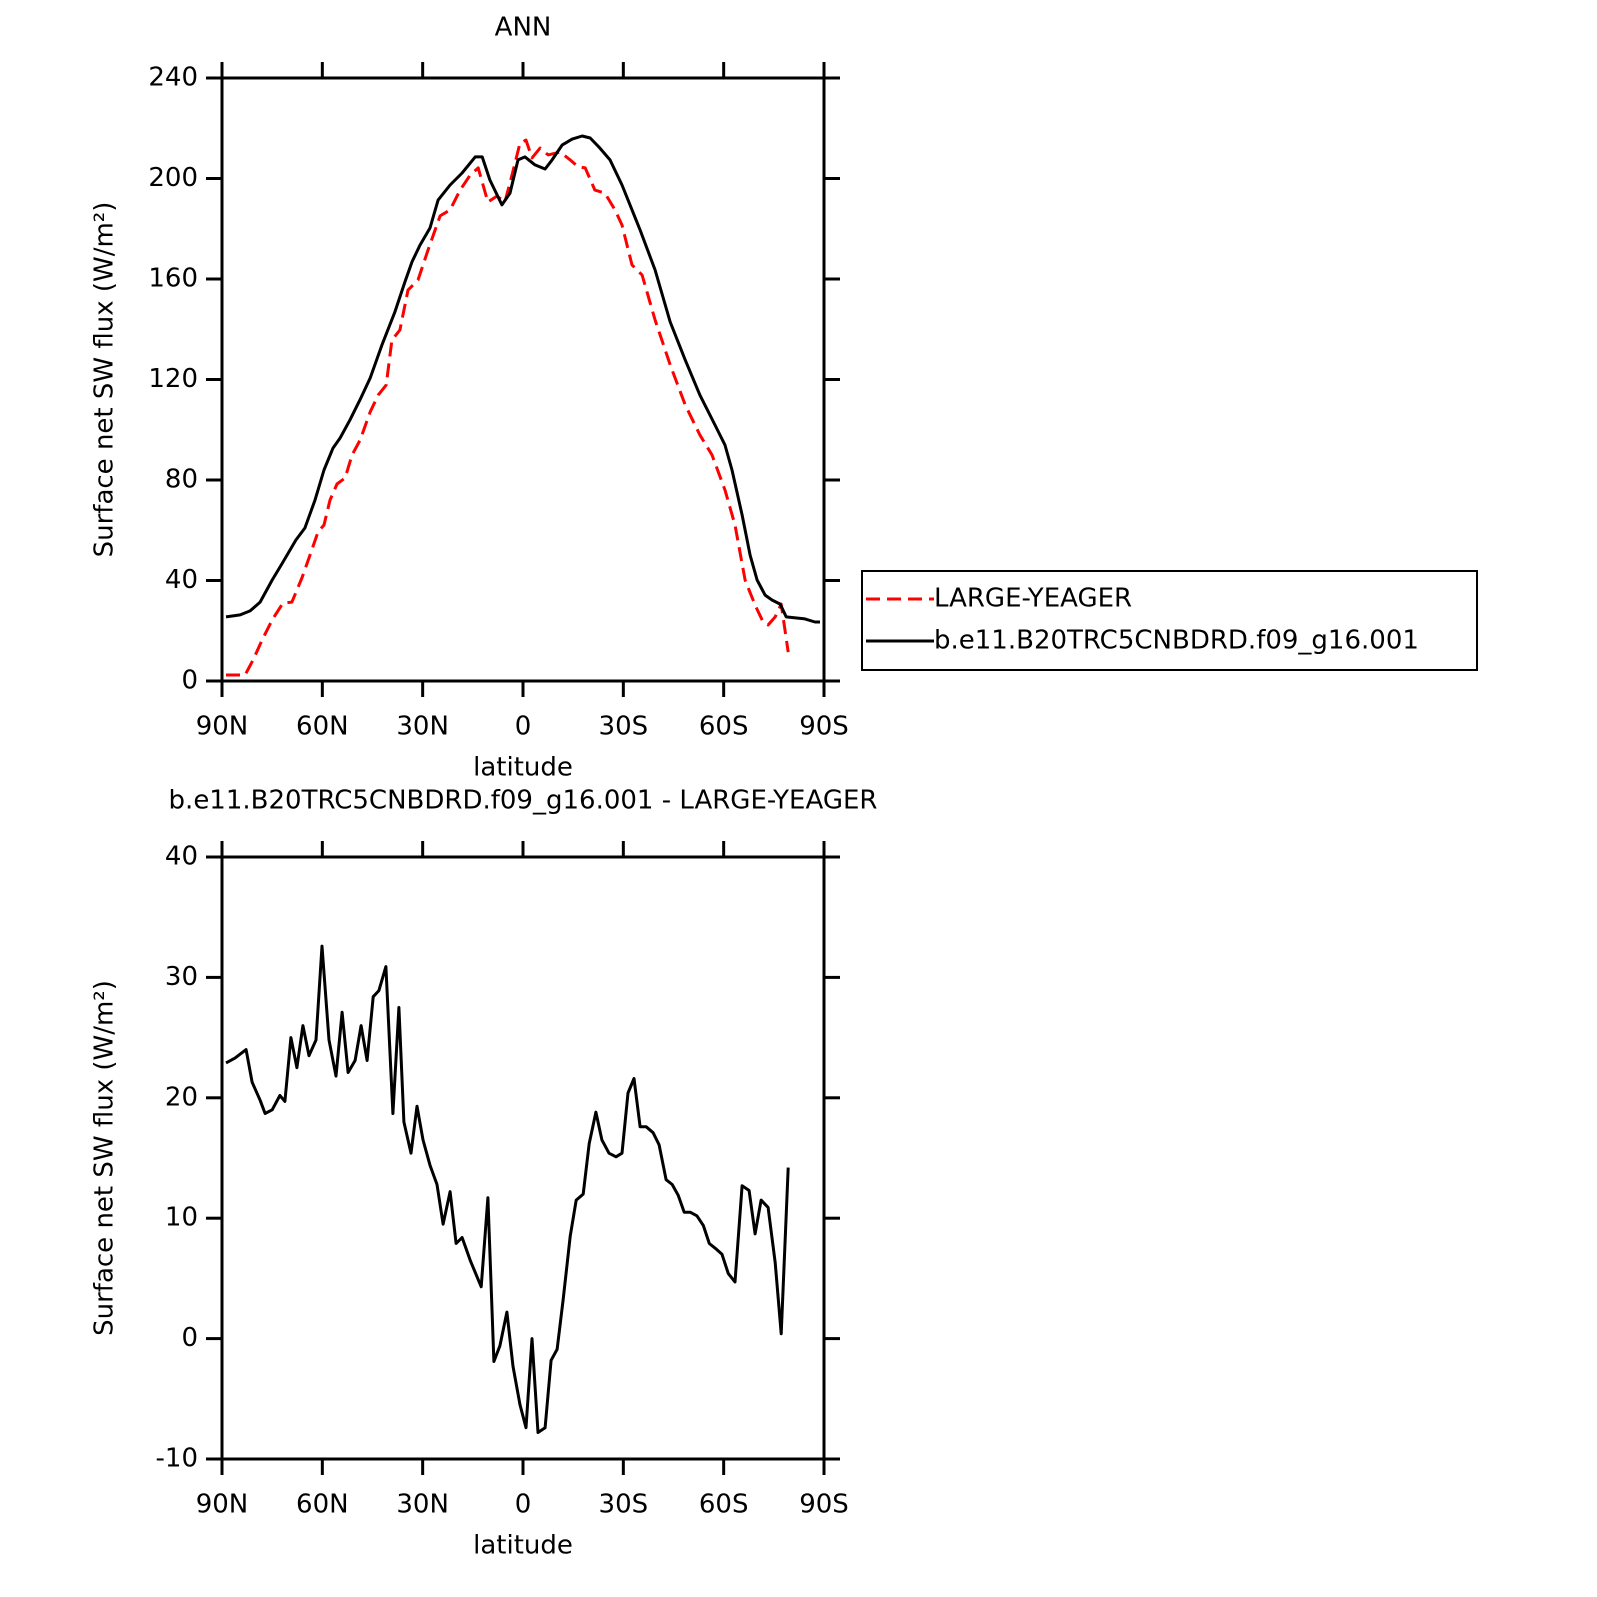  I want to click on y-tick-label: -10, so click(177, 1459).